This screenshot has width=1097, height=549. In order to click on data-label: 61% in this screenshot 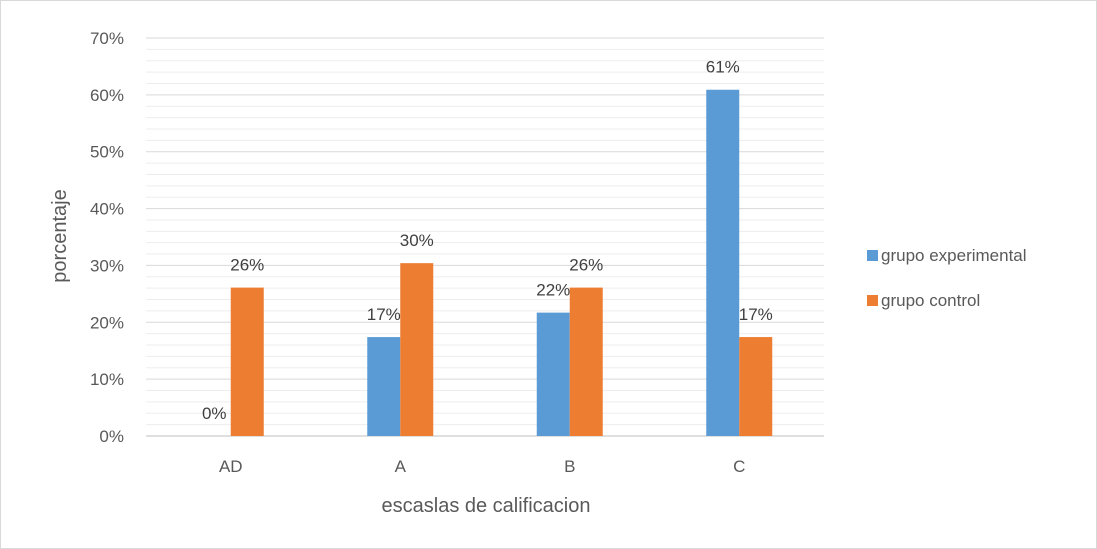, I will do `click(723, 67)`.